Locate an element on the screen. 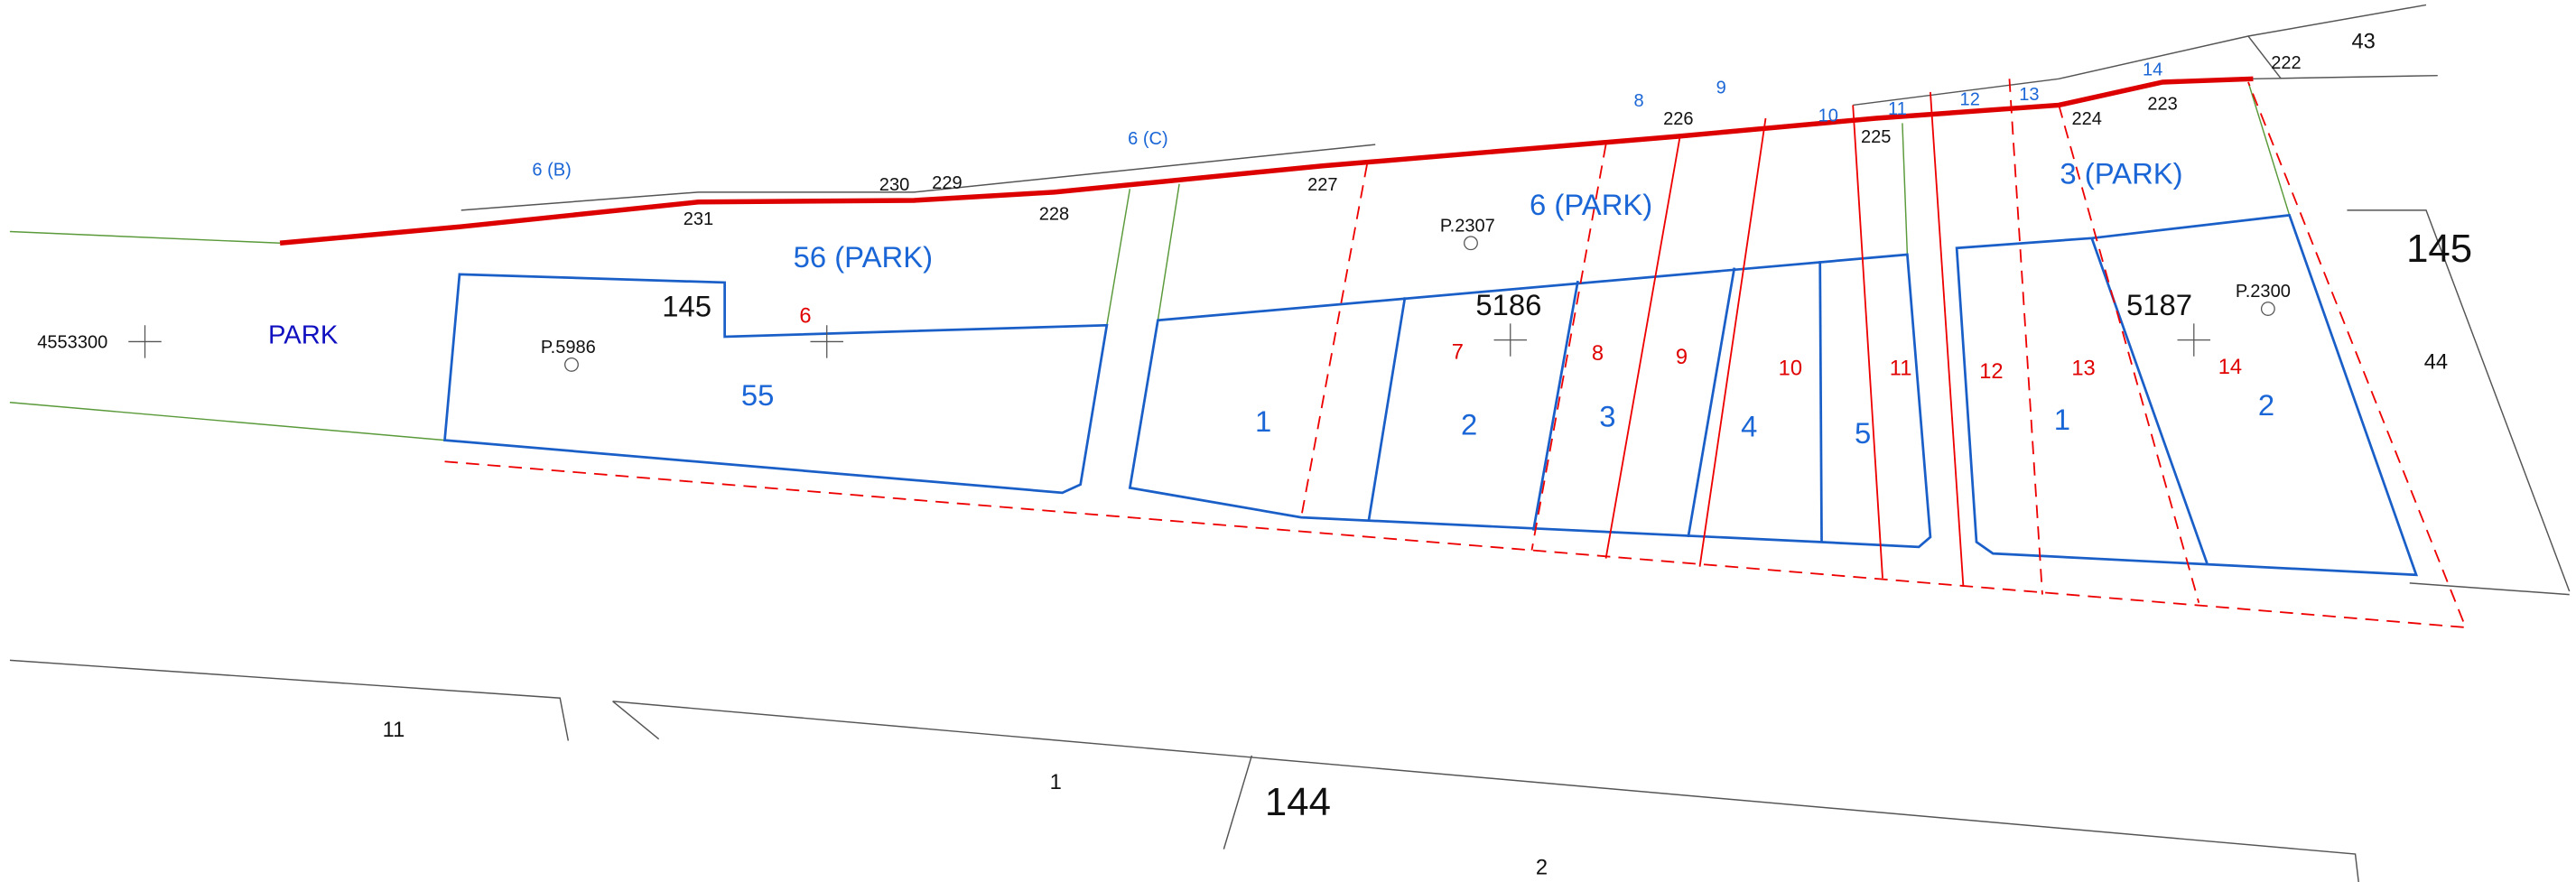 Image resolution: width=2576 pixels, height=882 pixels. lot-number: 5 is located at coordinates (1863, 433).